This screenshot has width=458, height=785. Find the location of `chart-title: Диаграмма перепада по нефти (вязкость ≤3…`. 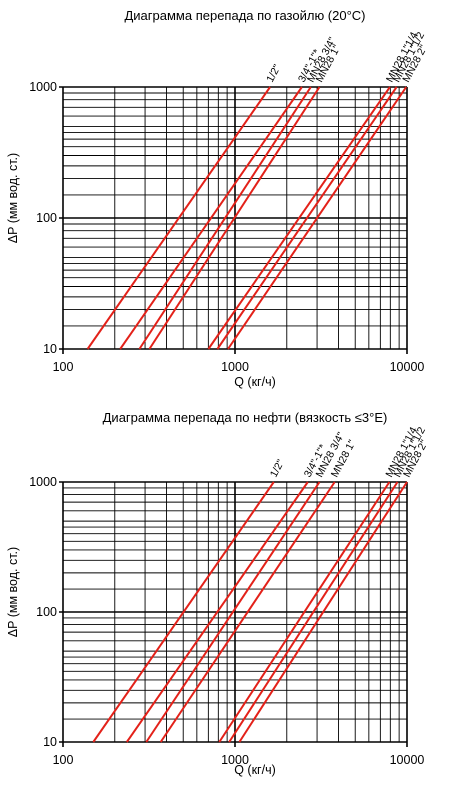

chart-title: Диаграмма перепада по нефти (вязкость ≤3… is located at coordinates (245, 417).